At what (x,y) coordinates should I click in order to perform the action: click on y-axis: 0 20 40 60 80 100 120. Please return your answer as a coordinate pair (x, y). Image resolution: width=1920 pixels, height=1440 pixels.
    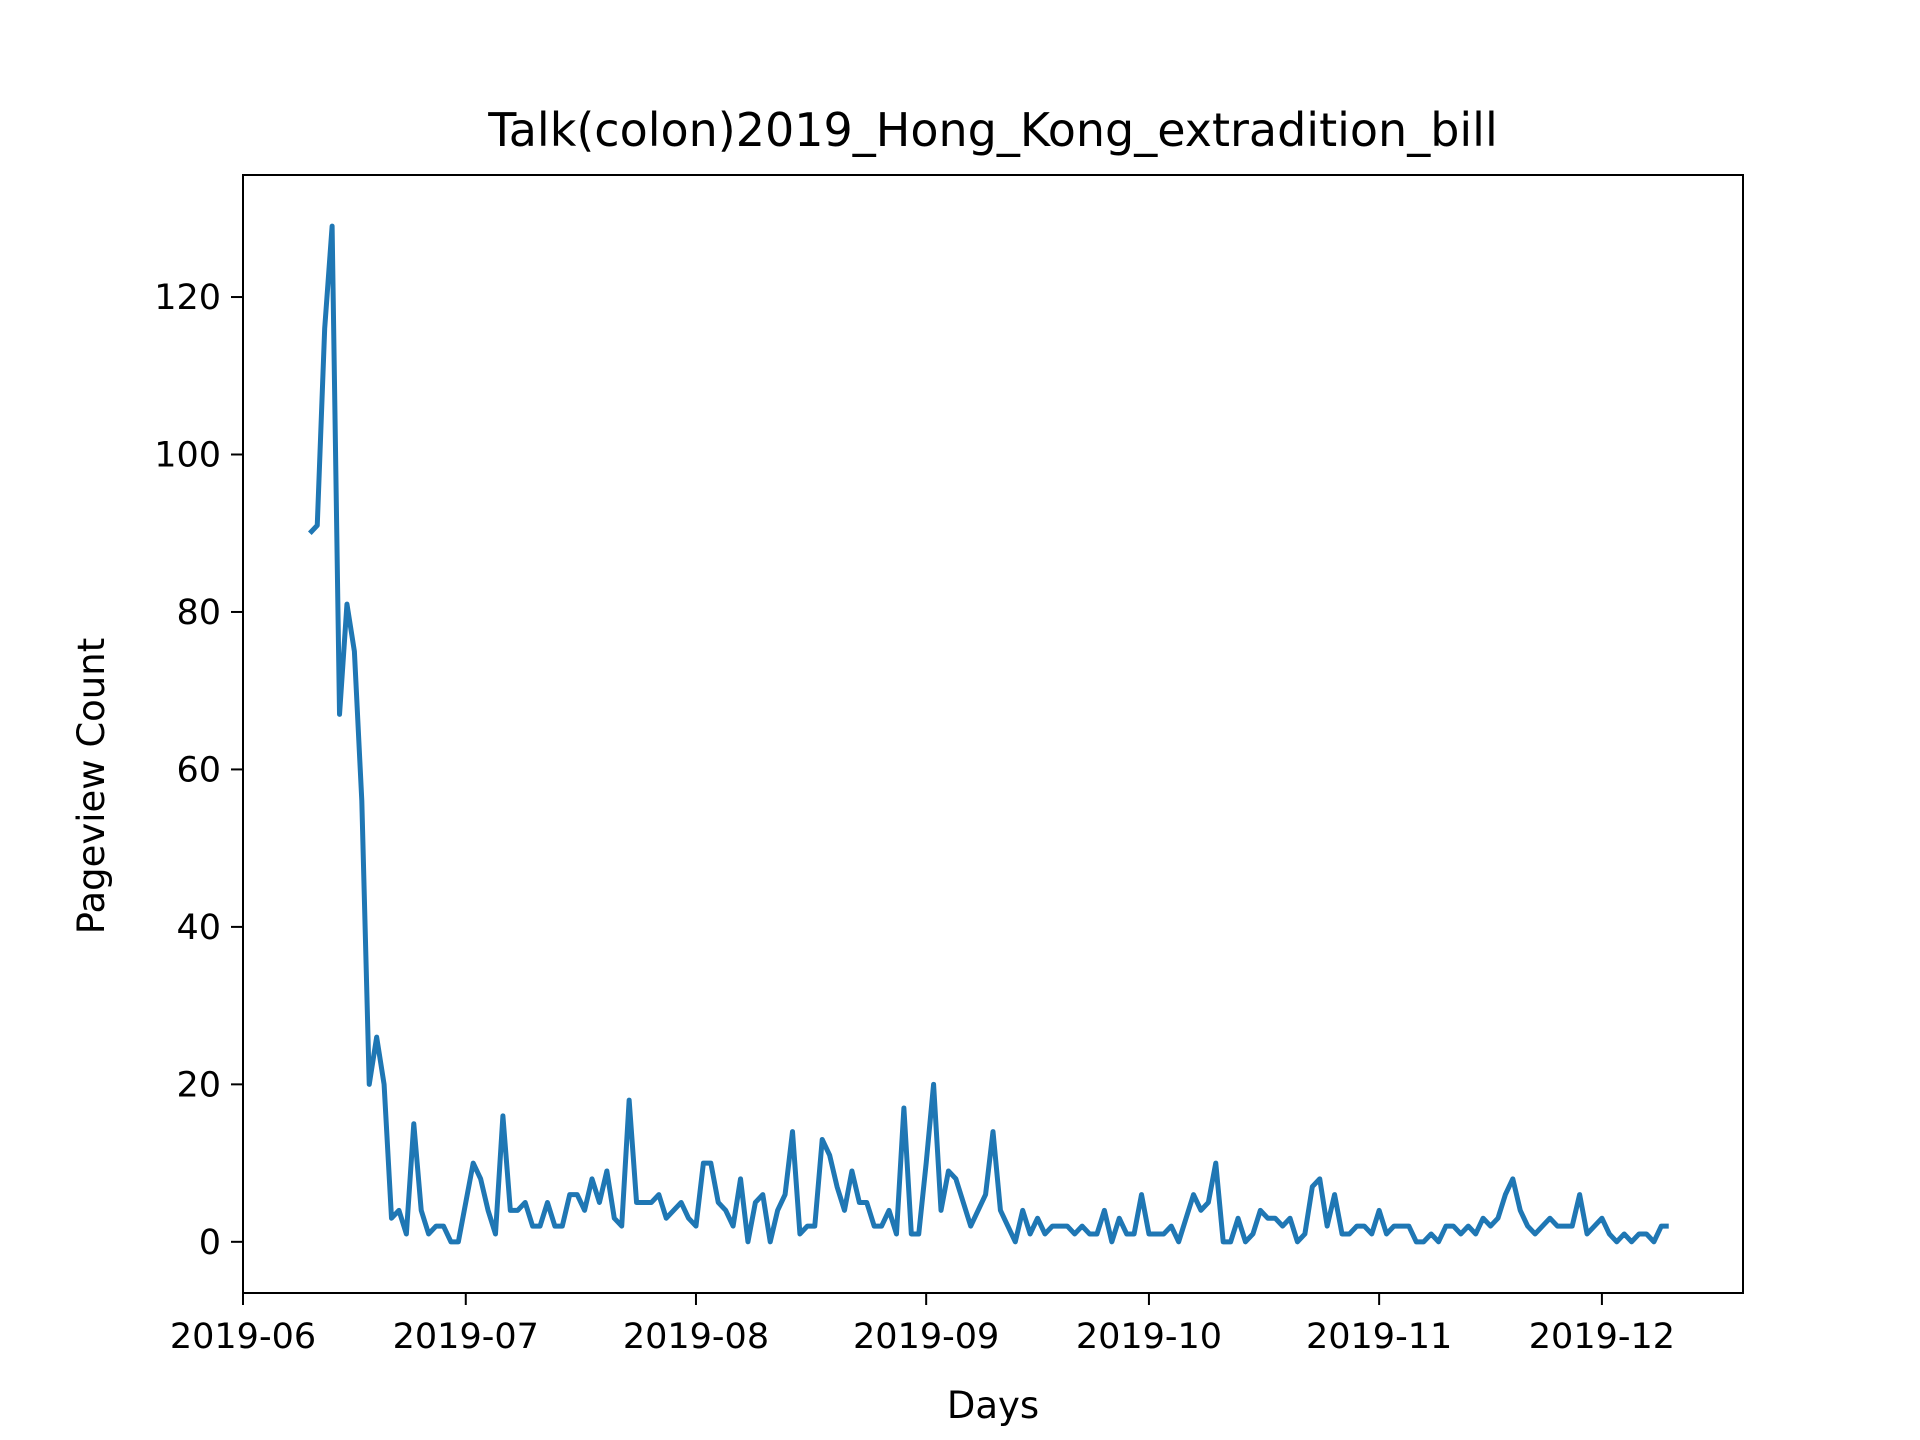
    Looking at the image, I should click on (198, 770).